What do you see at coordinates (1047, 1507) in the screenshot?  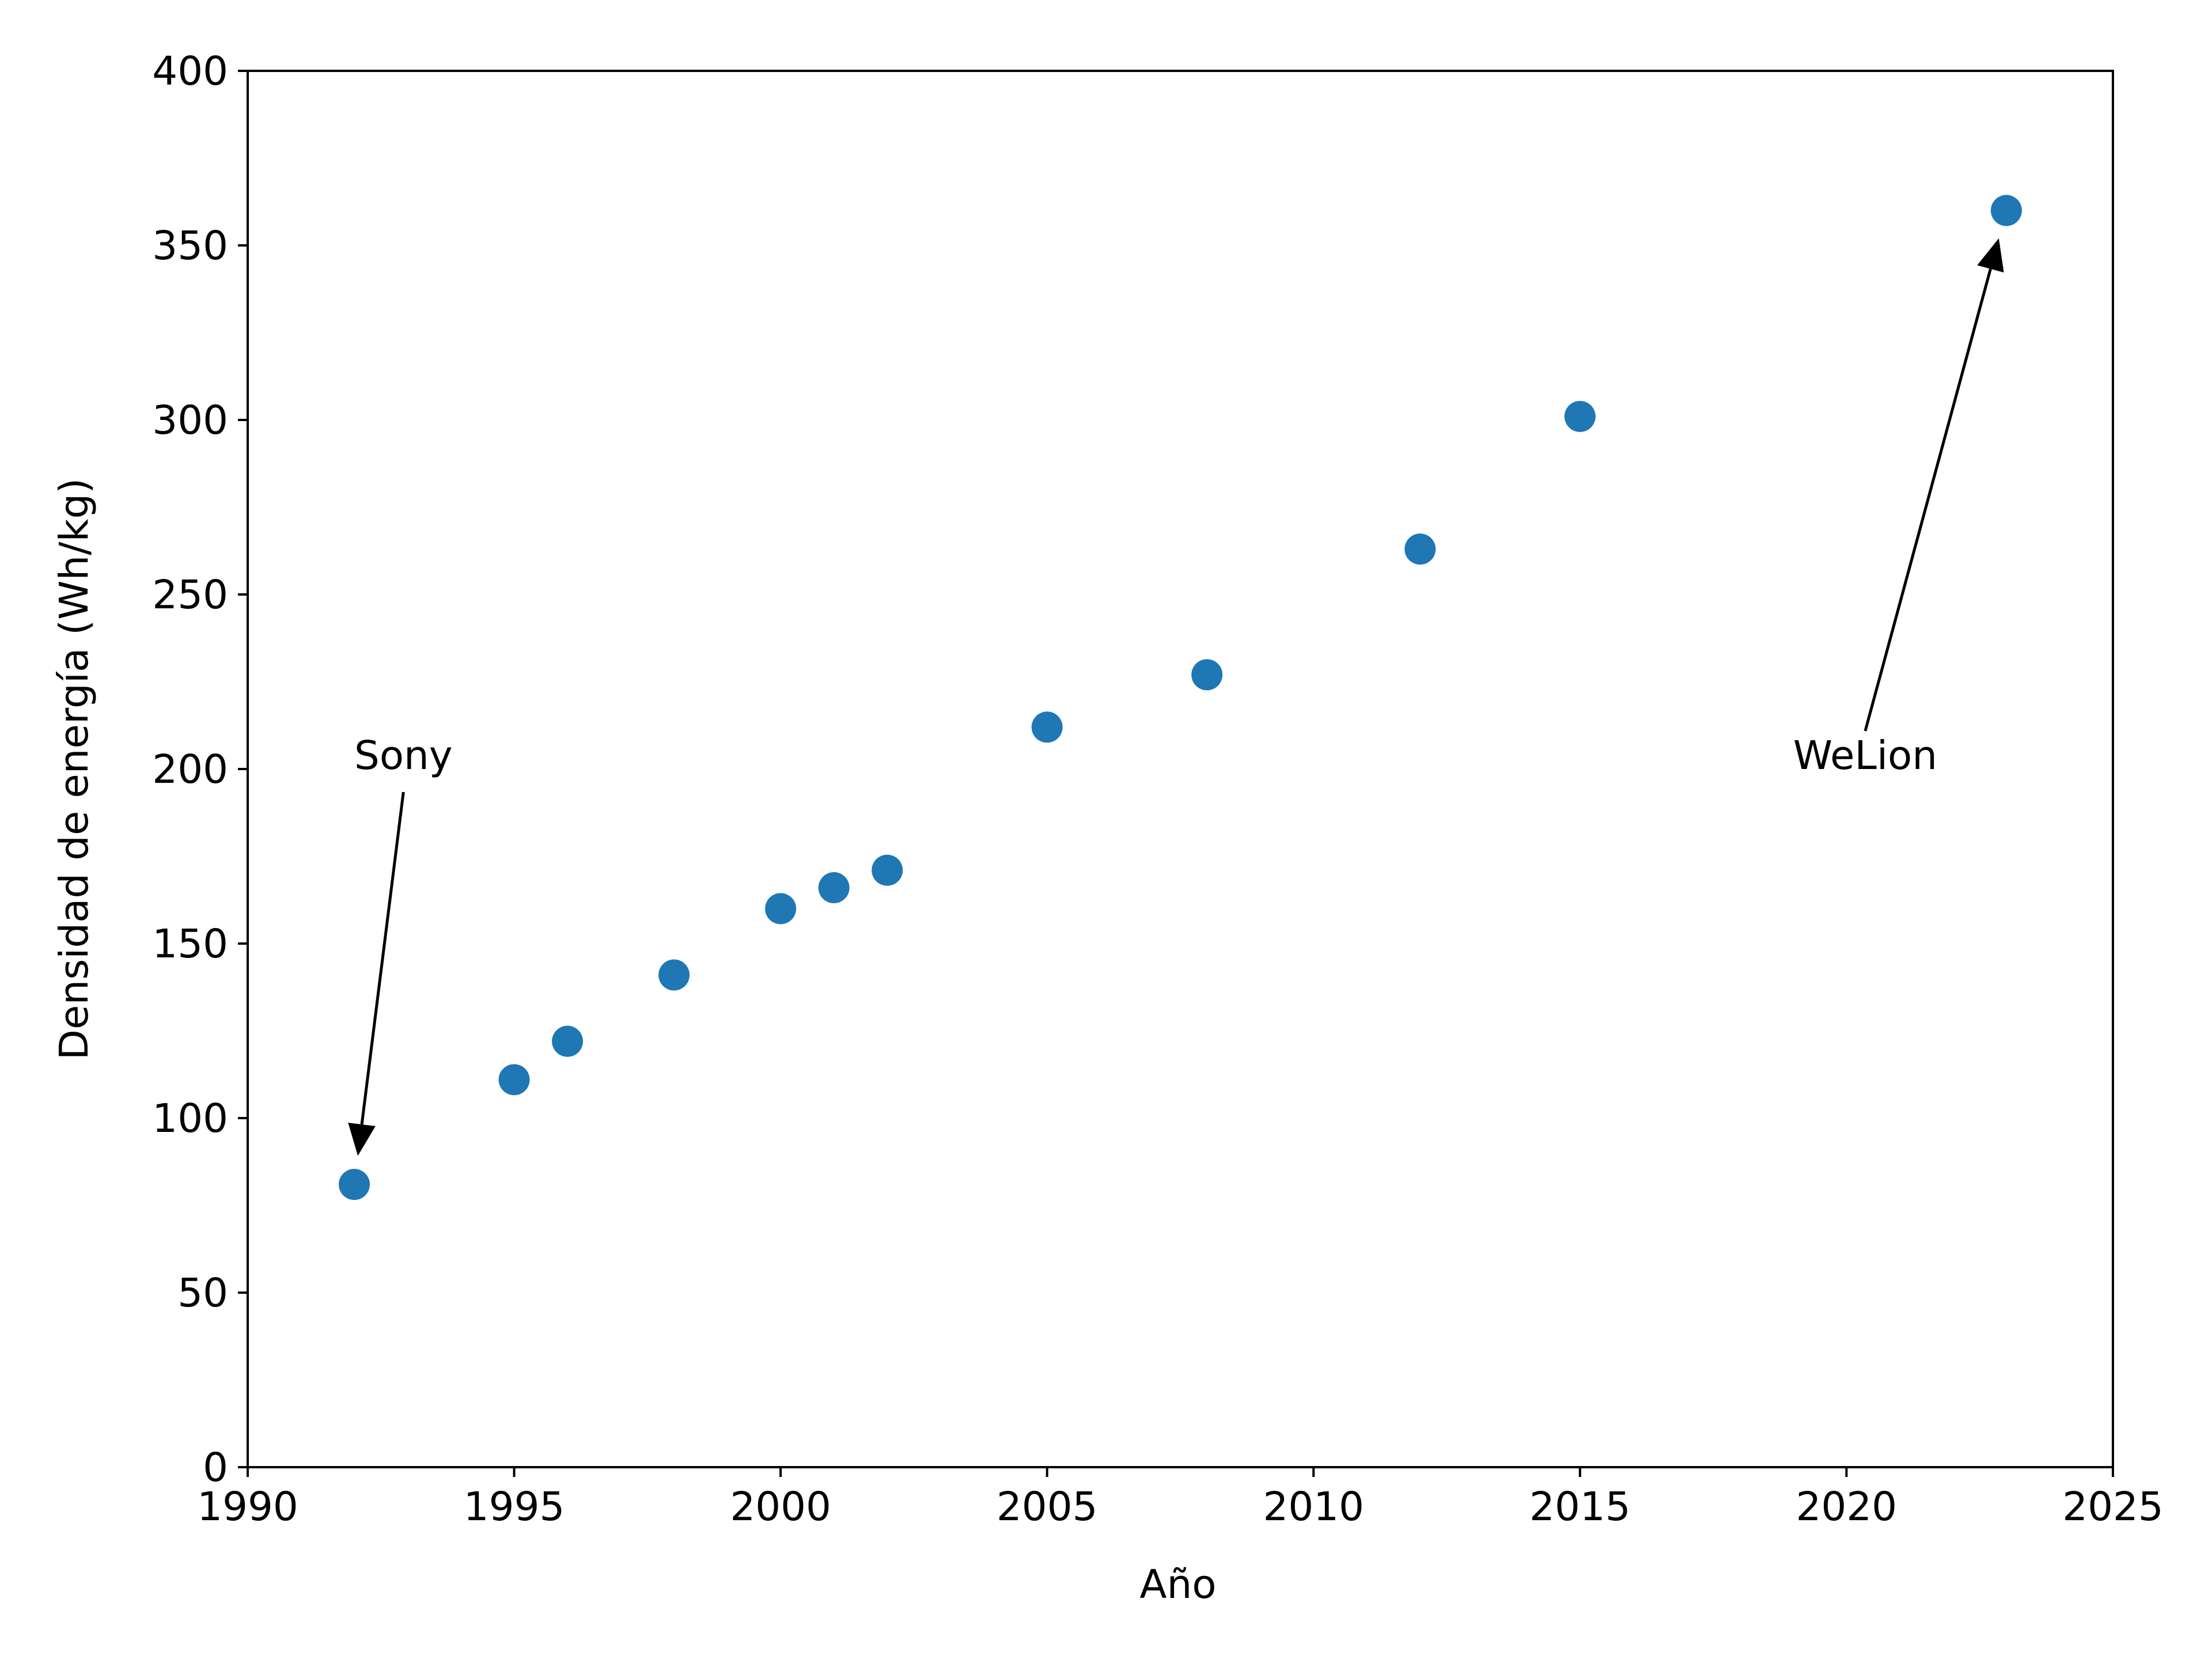 I see `x-tick-label: 2005` at bounding box center [1047, 1507].